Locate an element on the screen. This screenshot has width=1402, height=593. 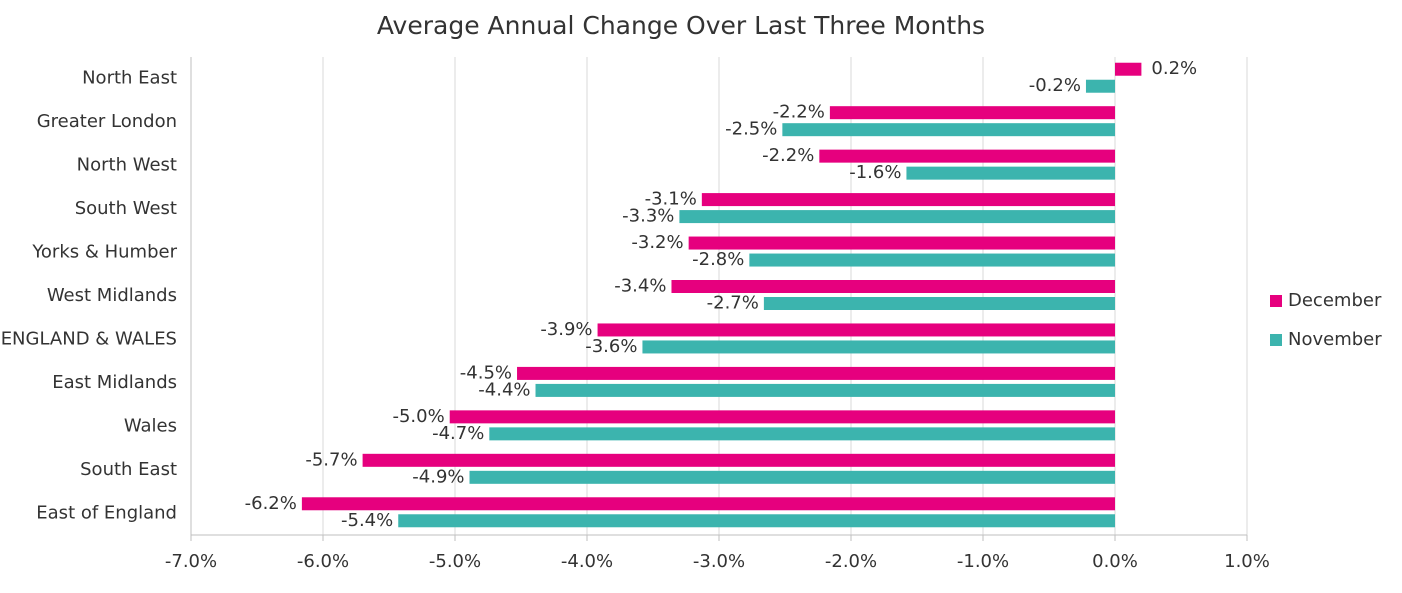
value-label: -3.9% is located at coordinates (566, 329).